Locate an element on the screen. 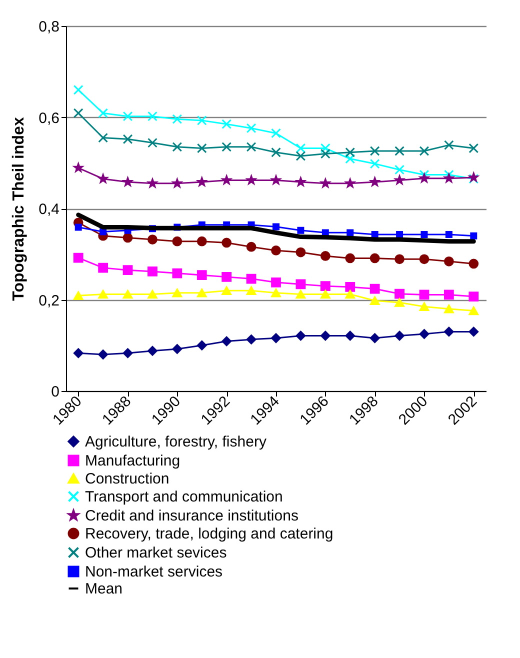 The height and width of the screenshot is (658, 520). legend-label: Other market sevices is located at coordinates (156, 553).